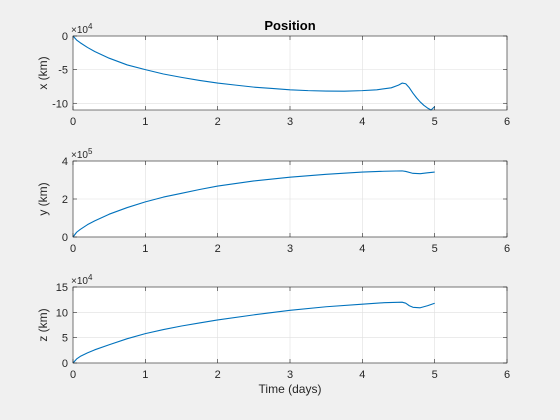 The image size is (560, 420). Describe the element at coordinates (65, 339) in the screenshot. I see `y-tick-label: 5` at that location.